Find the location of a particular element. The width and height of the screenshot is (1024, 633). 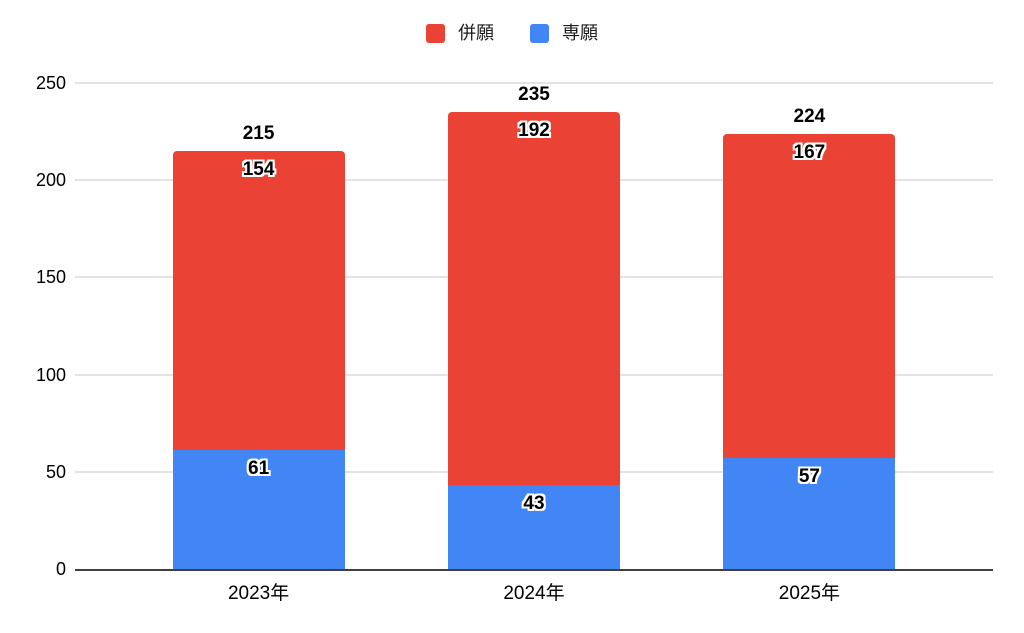

bar-segment-併願-2025年 is located at coordinates (809, 296).